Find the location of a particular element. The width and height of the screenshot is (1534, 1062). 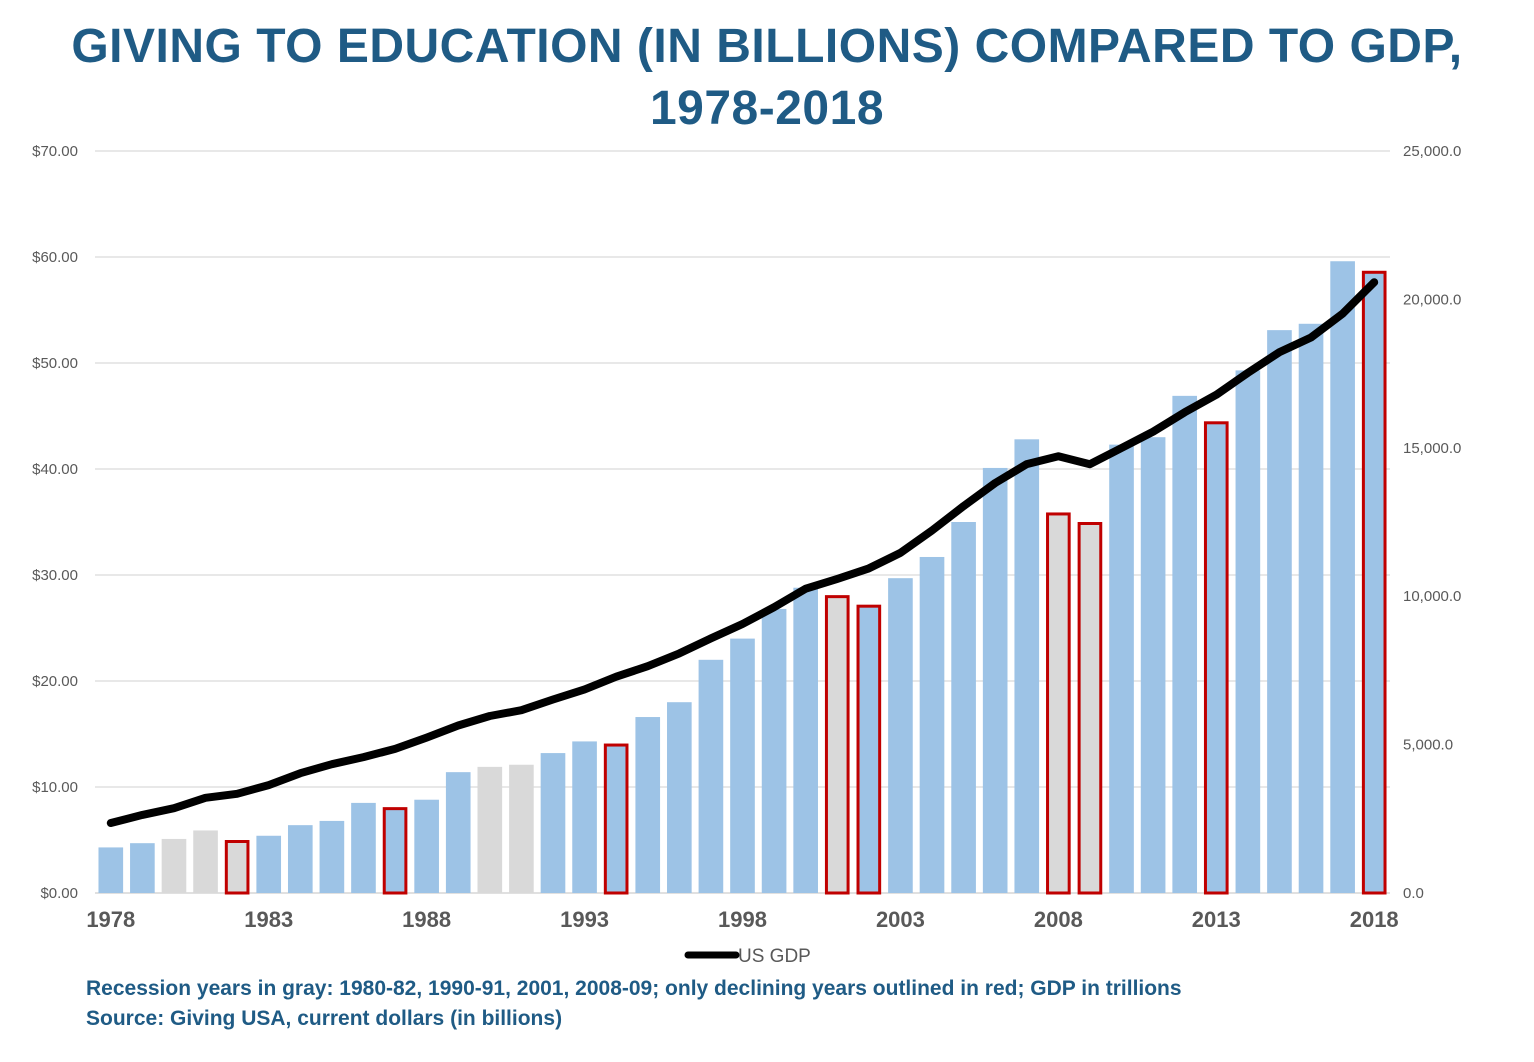

bar-1986 is located at coordinates (363, 847).